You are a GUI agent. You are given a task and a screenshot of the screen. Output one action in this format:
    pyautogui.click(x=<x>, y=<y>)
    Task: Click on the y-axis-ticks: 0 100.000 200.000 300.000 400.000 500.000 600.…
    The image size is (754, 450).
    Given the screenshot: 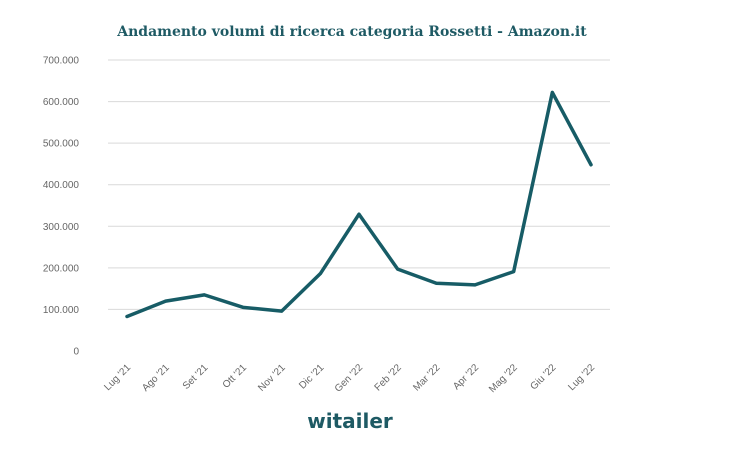 What is the action you would take?
    pyautogui.click(x=61, y=207)
    